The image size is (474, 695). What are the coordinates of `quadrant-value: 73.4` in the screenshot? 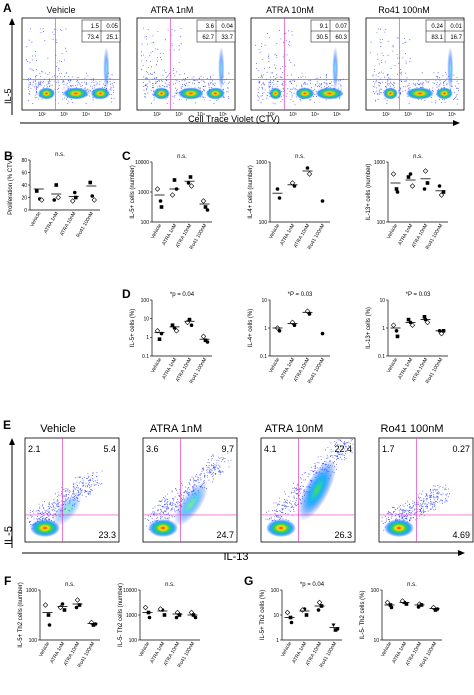 It's located at (93, 38).